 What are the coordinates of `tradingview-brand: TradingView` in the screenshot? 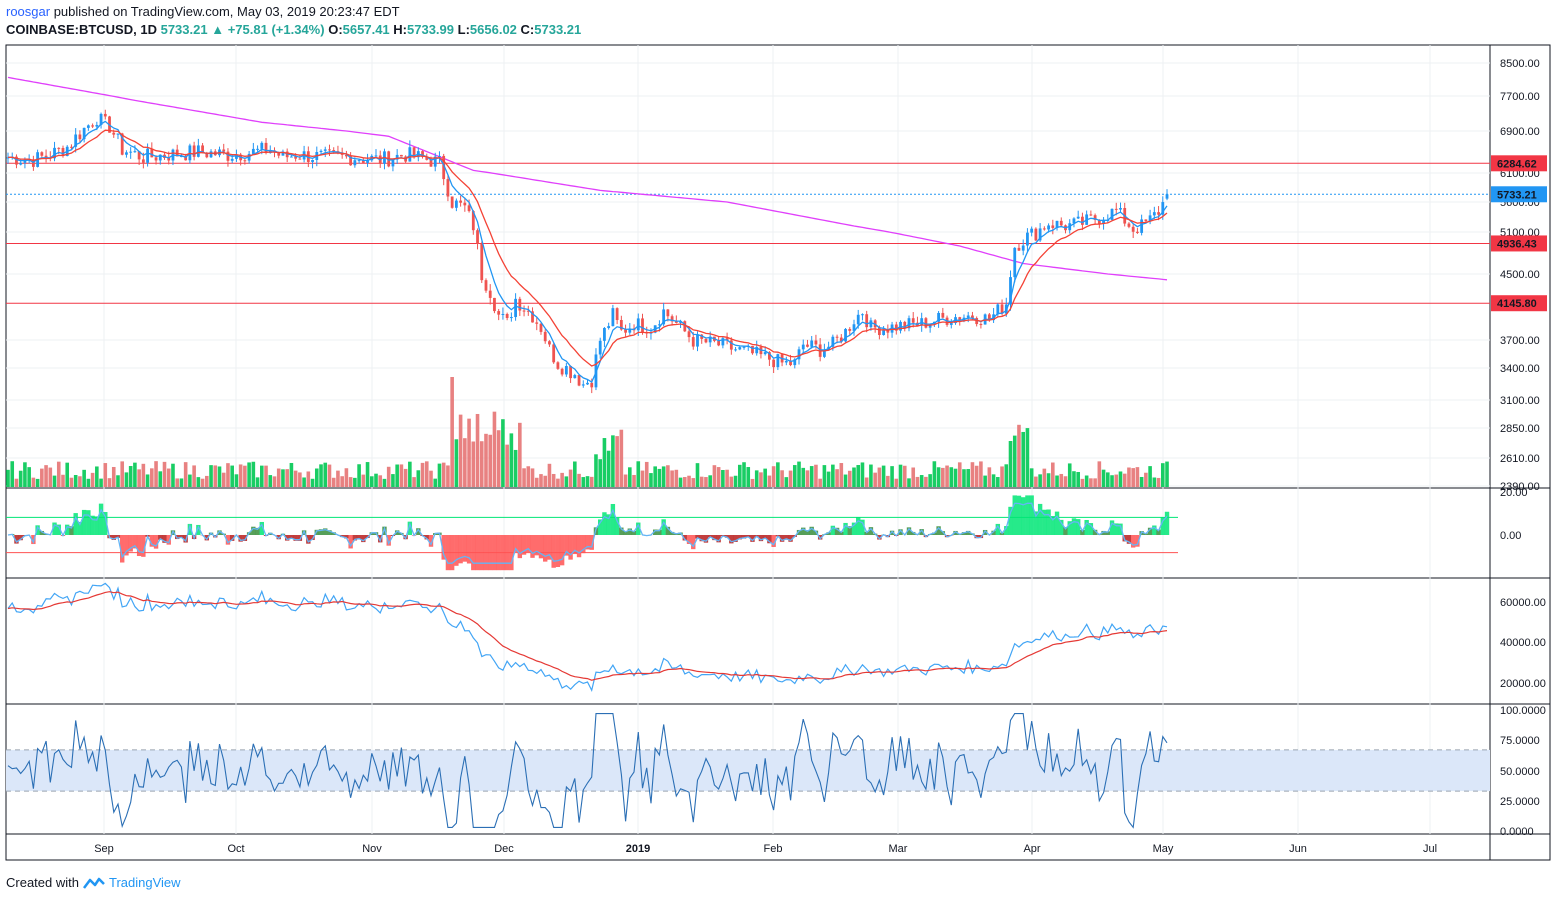 It's located at (144, 882).